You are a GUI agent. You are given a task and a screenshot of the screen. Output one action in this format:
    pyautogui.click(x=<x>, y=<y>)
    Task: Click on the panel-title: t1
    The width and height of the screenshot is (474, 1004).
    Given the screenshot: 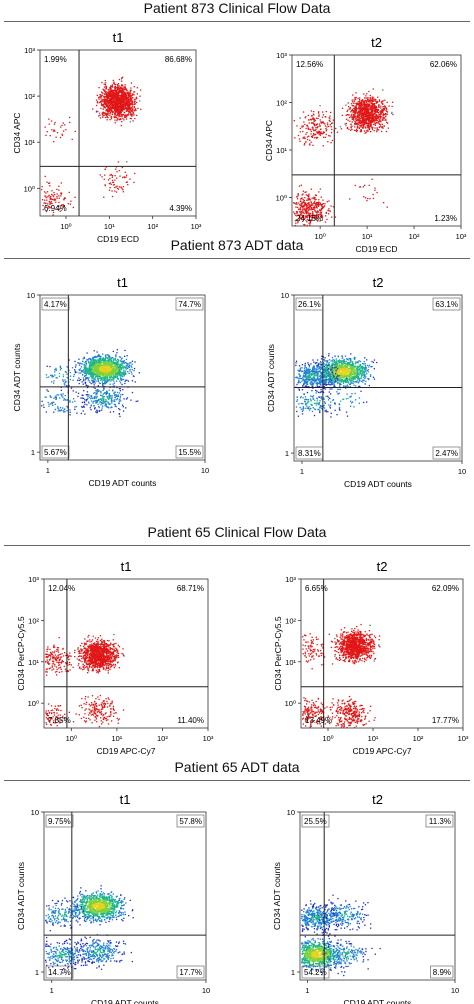 What is the action you would take?
    pyautogui.click(x=118, y=37)
    